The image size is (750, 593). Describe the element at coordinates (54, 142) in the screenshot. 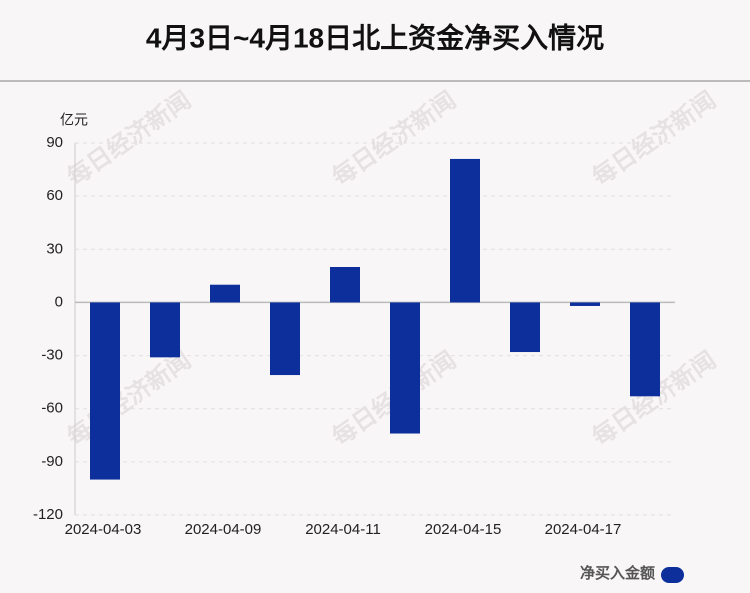

I see `y-tick-label: 90` at that location.